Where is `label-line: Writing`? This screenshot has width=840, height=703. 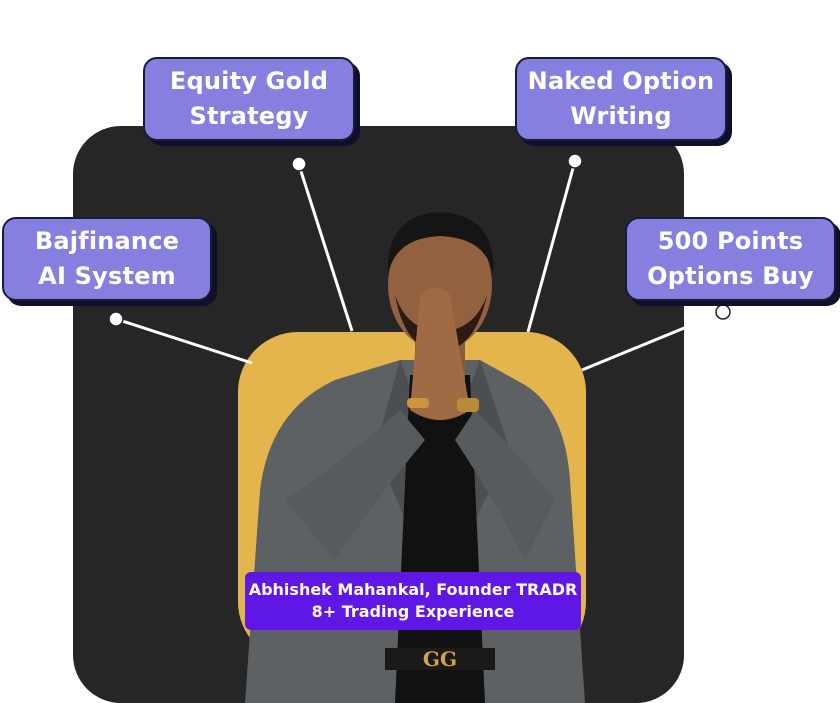 label-line: Writing is located at coordinates (621, 116).